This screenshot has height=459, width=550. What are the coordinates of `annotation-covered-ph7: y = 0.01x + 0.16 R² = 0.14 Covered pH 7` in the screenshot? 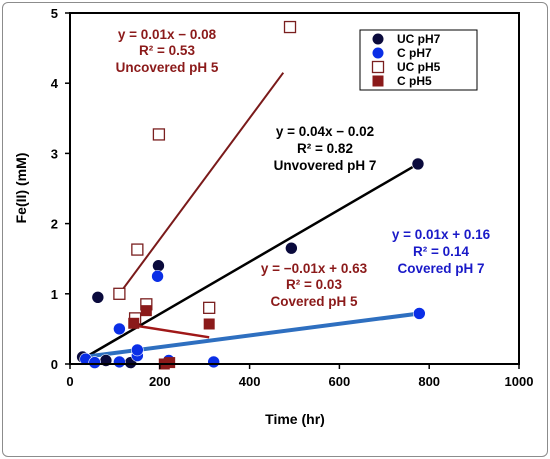 It's located at (441, 251).